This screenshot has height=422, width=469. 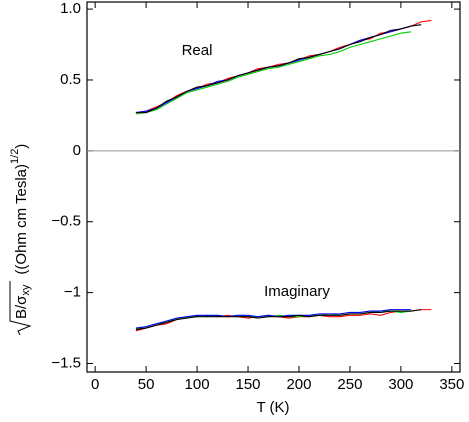 What do you see at coordinates (146, 384) in the screenshot?
I see `x-tick-label: 50` at bounding box center [146, 384].